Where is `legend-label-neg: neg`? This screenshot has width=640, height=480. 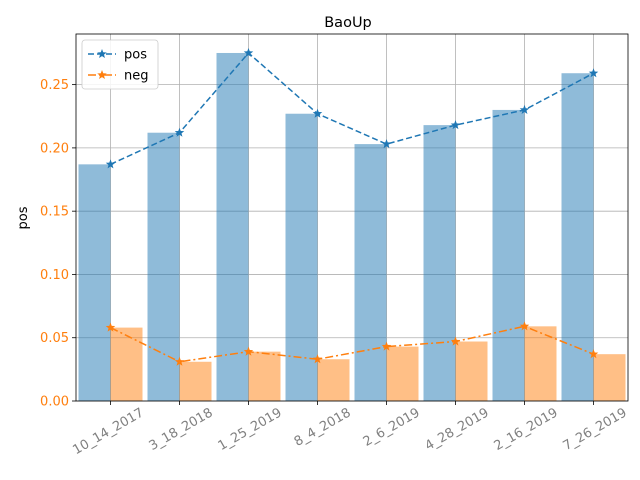
legend-label-neg: neg is located at coordinates (136, 76).